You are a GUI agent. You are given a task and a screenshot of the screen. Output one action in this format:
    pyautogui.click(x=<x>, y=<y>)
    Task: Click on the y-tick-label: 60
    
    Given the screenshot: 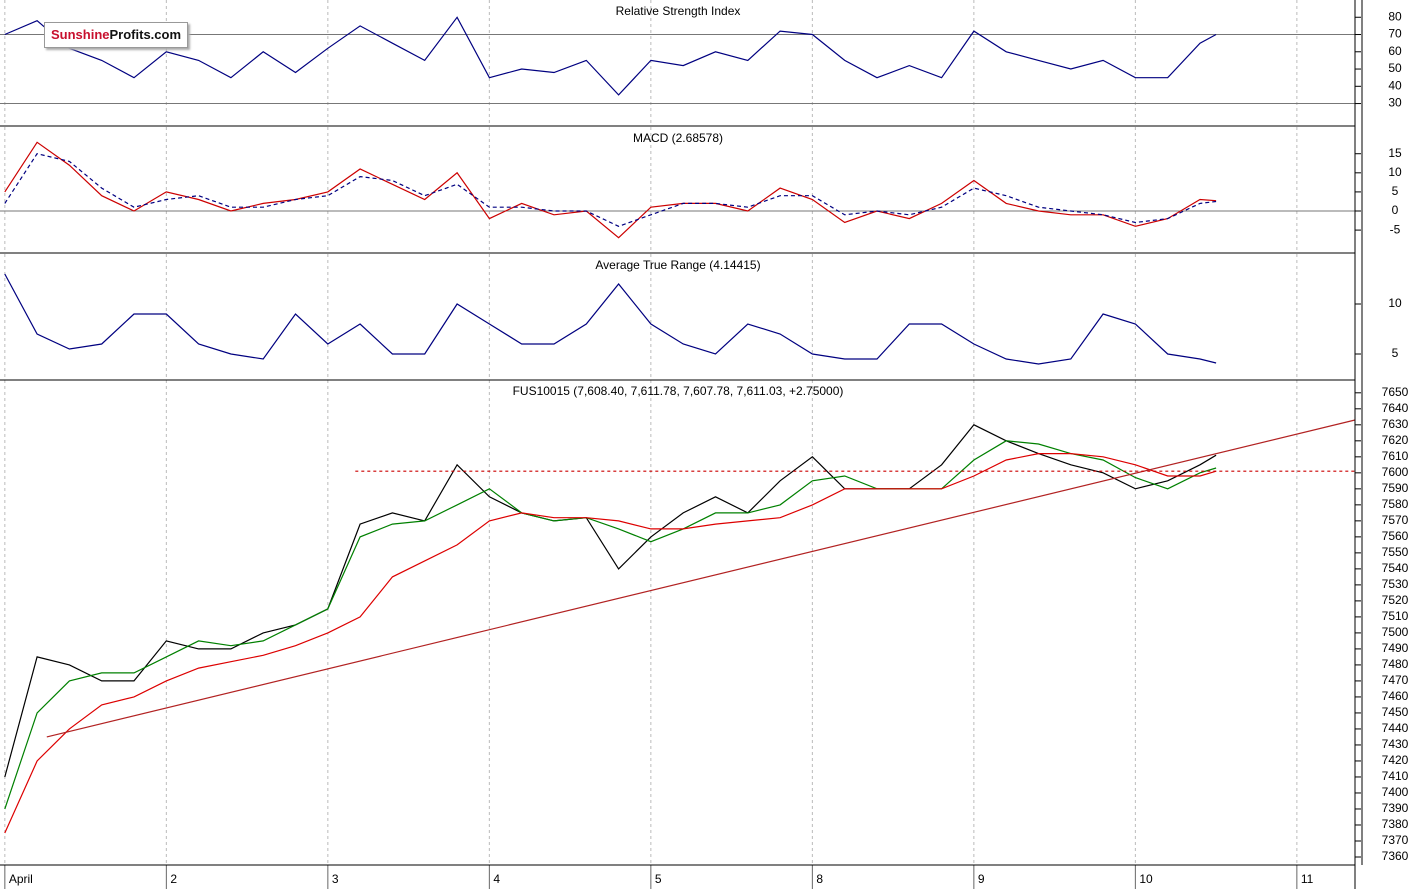 What is the action you would take?
    pyautogui.click(x=1395, y=51)
    